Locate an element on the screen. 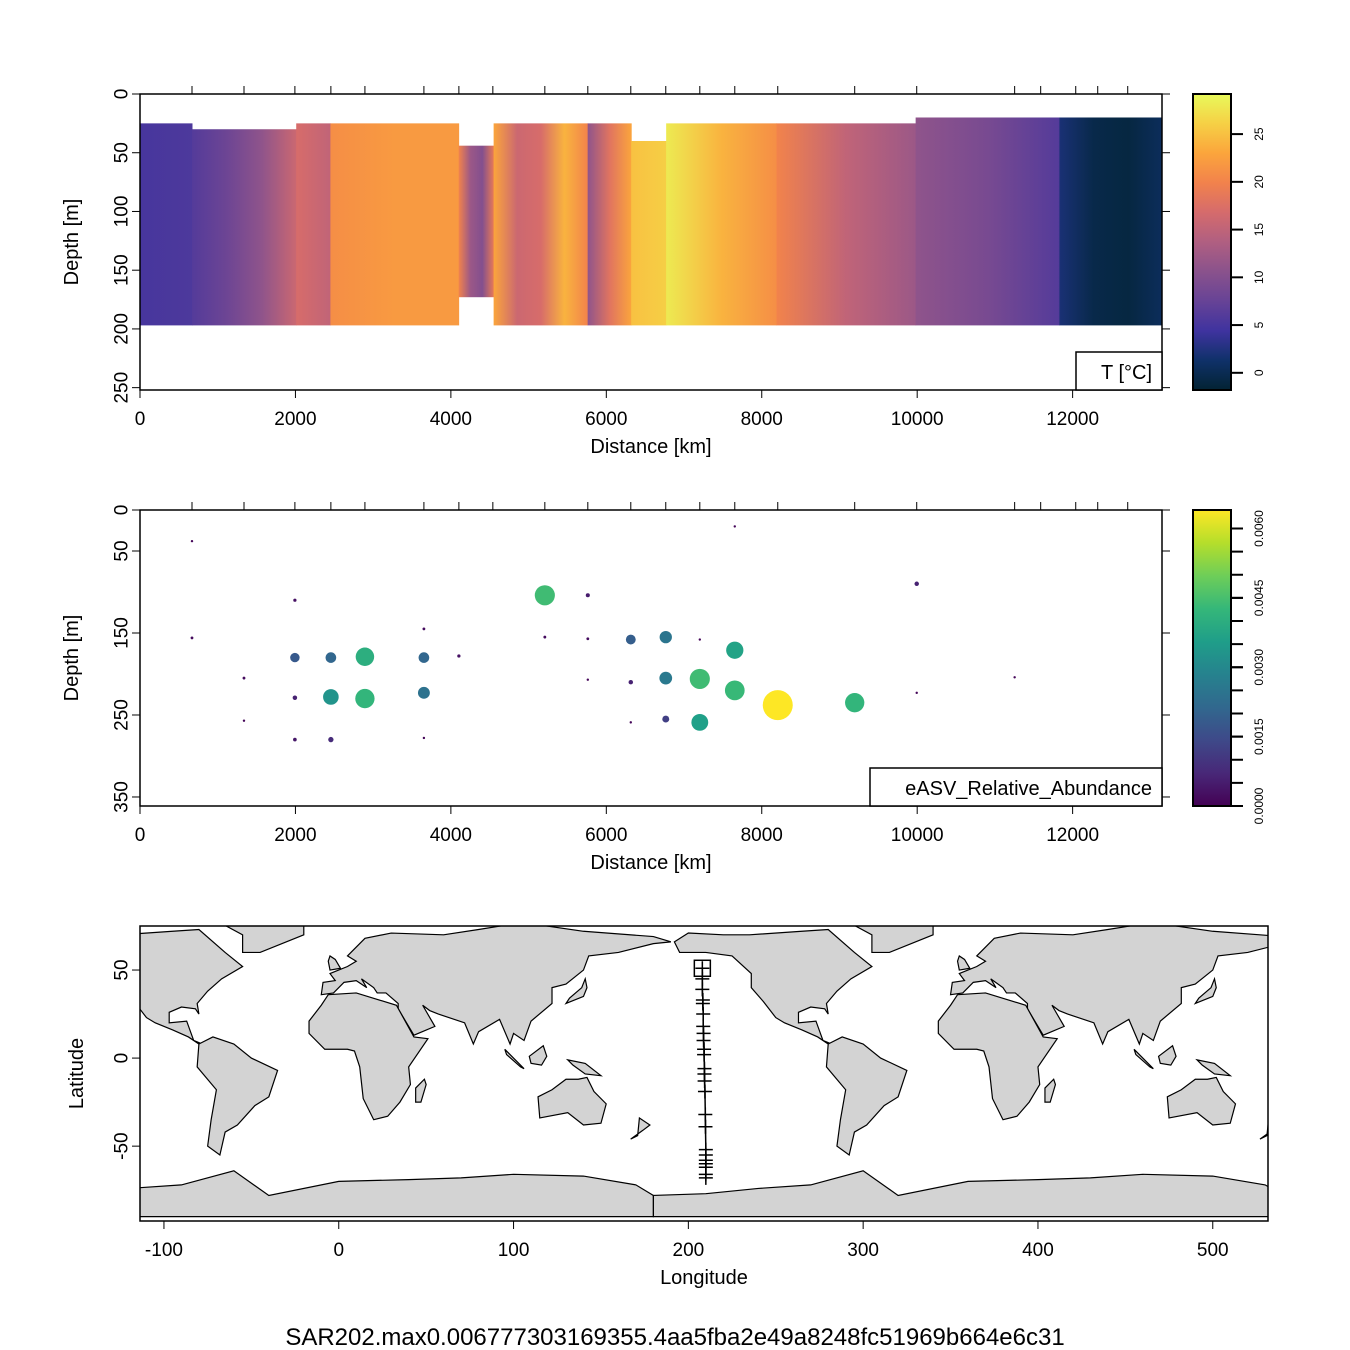 The image size is (1350, 1350). landmass-africa is located at coordinates (998, 1056).